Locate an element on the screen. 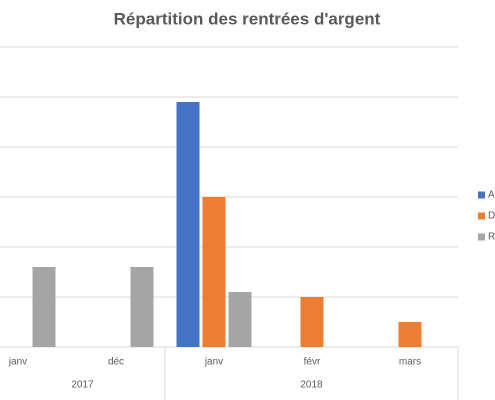 The image size is (495, 400). x-tick-label: déc is located at coordinates (116, 362).